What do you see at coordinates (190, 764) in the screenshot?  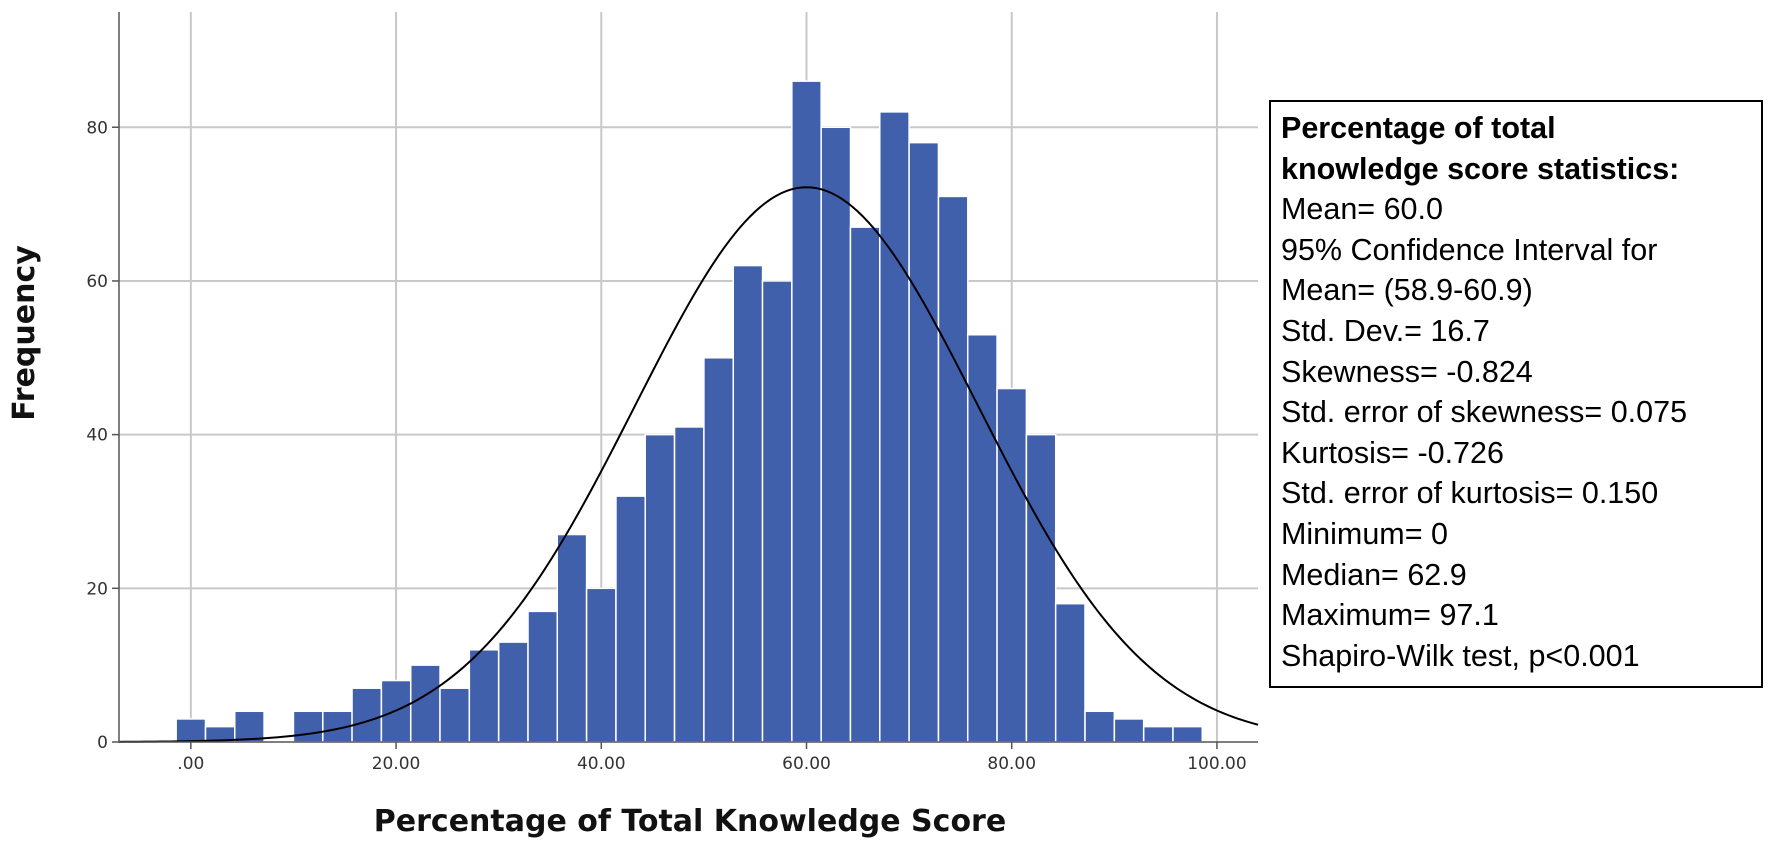 I see `x-tick-label-0: .00` at bounding box center [190, 764].